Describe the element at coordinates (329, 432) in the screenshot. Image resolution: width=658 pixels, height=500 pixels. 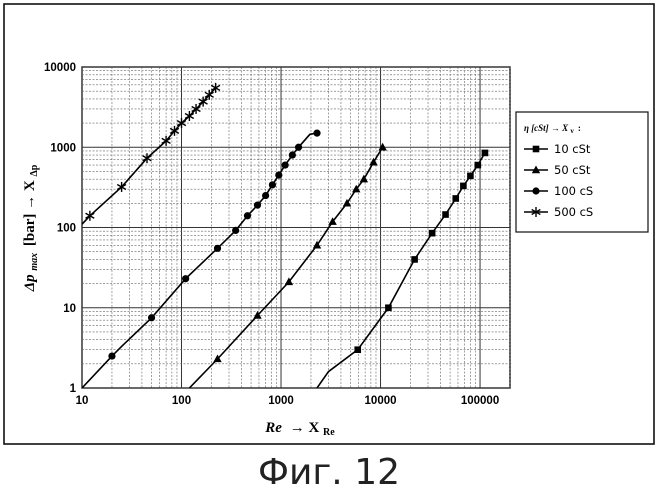
I see `x-axis-label-sub: Re` at that location.